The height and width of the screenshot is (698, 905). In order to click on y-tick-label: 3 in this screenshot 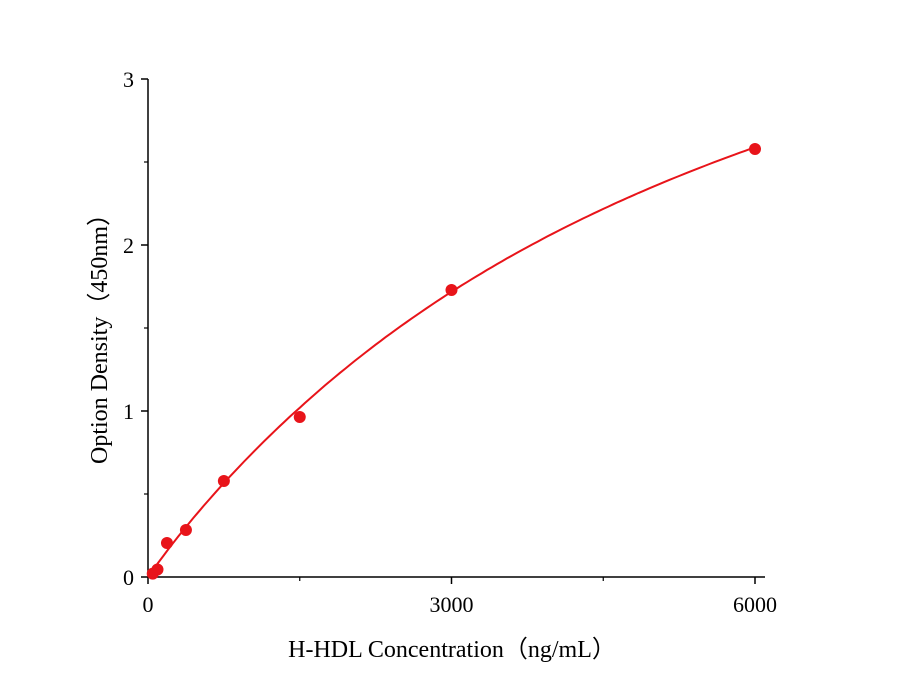, I will do `click(128, 79)`.